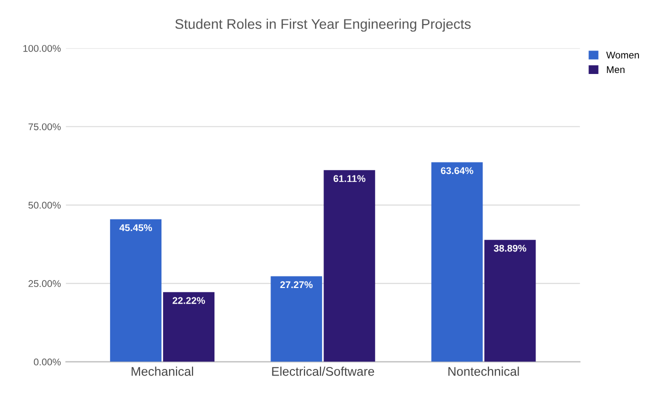 Image resolution: width=659 pixels, height=402 pixels. What do you see at coordinates (44, 126) in the screenshot?
I see `y-tick-label: 75.00%` at bounding box center [44, 126].